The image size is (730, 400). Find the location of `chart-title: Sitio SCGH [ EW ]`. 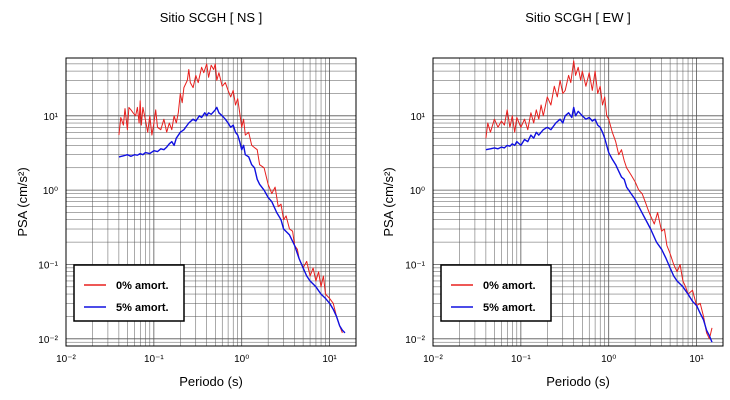

chart-title: Sitio SCGH [ EW ] is located at coordinates (577, 17).